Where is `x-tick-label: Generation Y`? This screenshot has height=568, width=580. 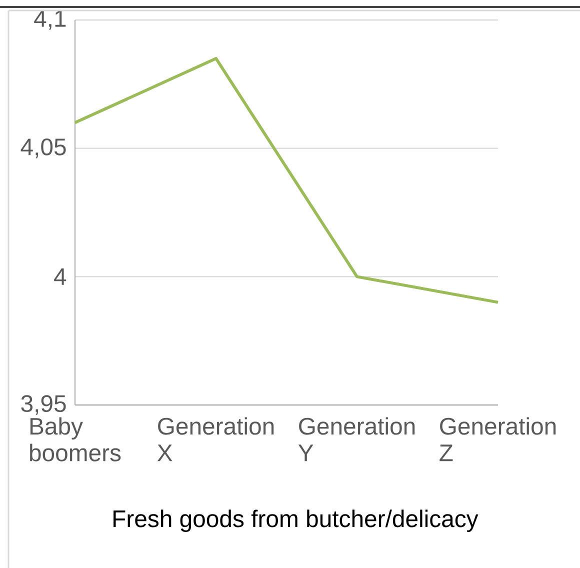 x-tick-label: Generation Y is located at coordinates (356, 439).